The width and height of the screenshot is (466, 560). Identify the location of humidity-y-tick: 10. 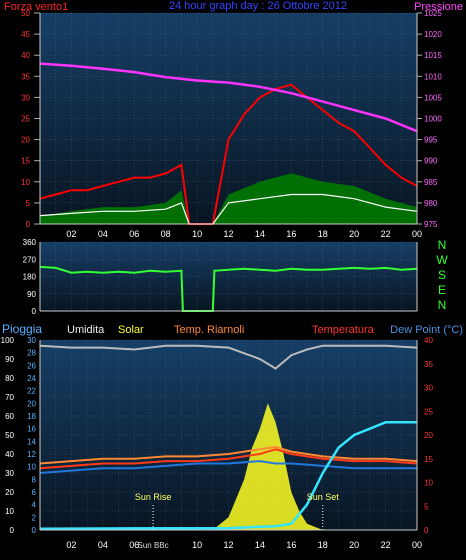
(9, 511).